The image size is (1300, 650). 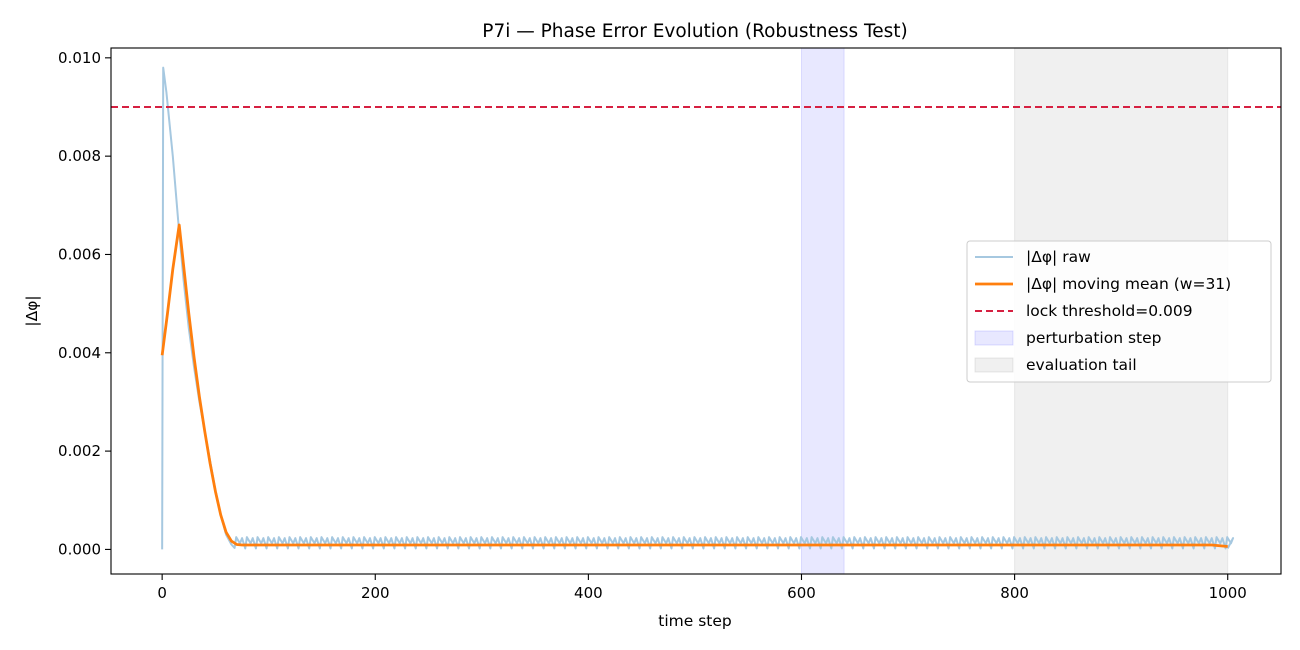 I want to click on legend-threshold-label: lock threshold=0.009, so click(x=1109, y=311).